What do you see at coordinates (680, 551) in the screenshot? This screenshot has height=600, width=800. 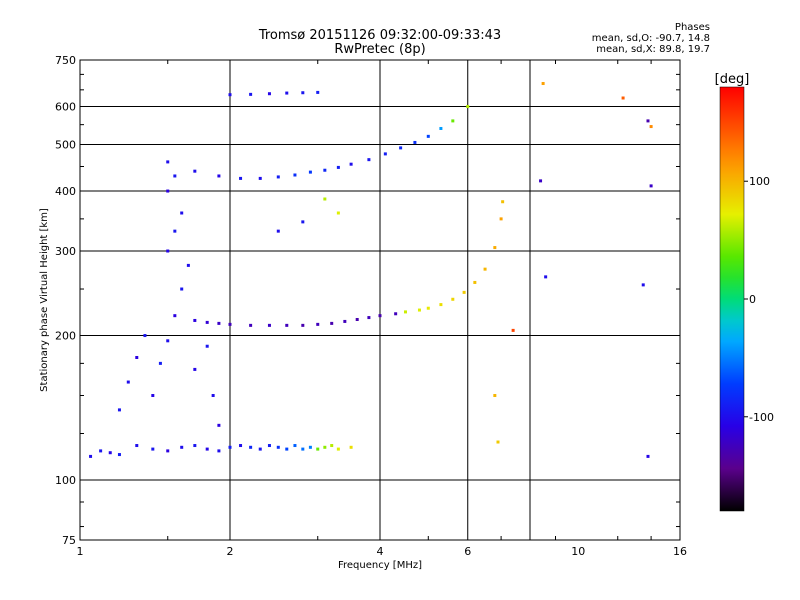 I see `x-tick-label: 16` at bounding box center [680, 551].